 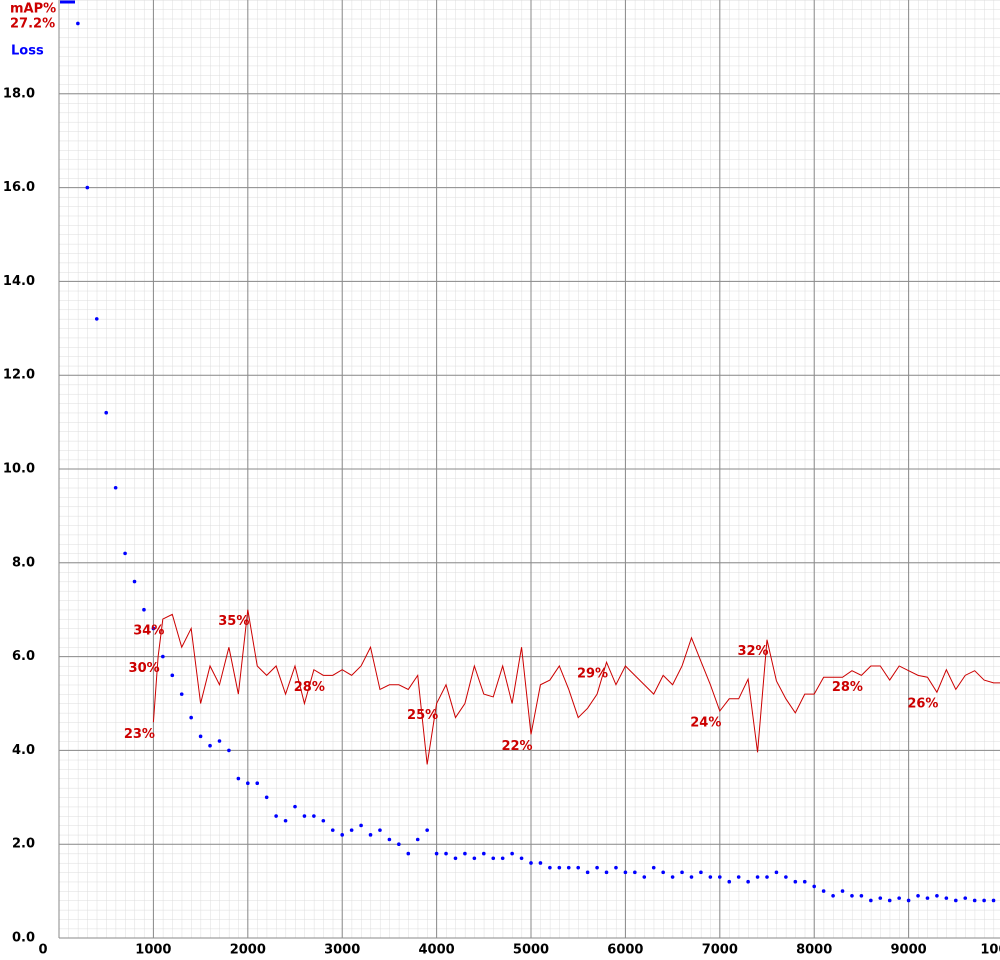 I want to click on x-tick-label: 8000, so click(x=814, y=950).